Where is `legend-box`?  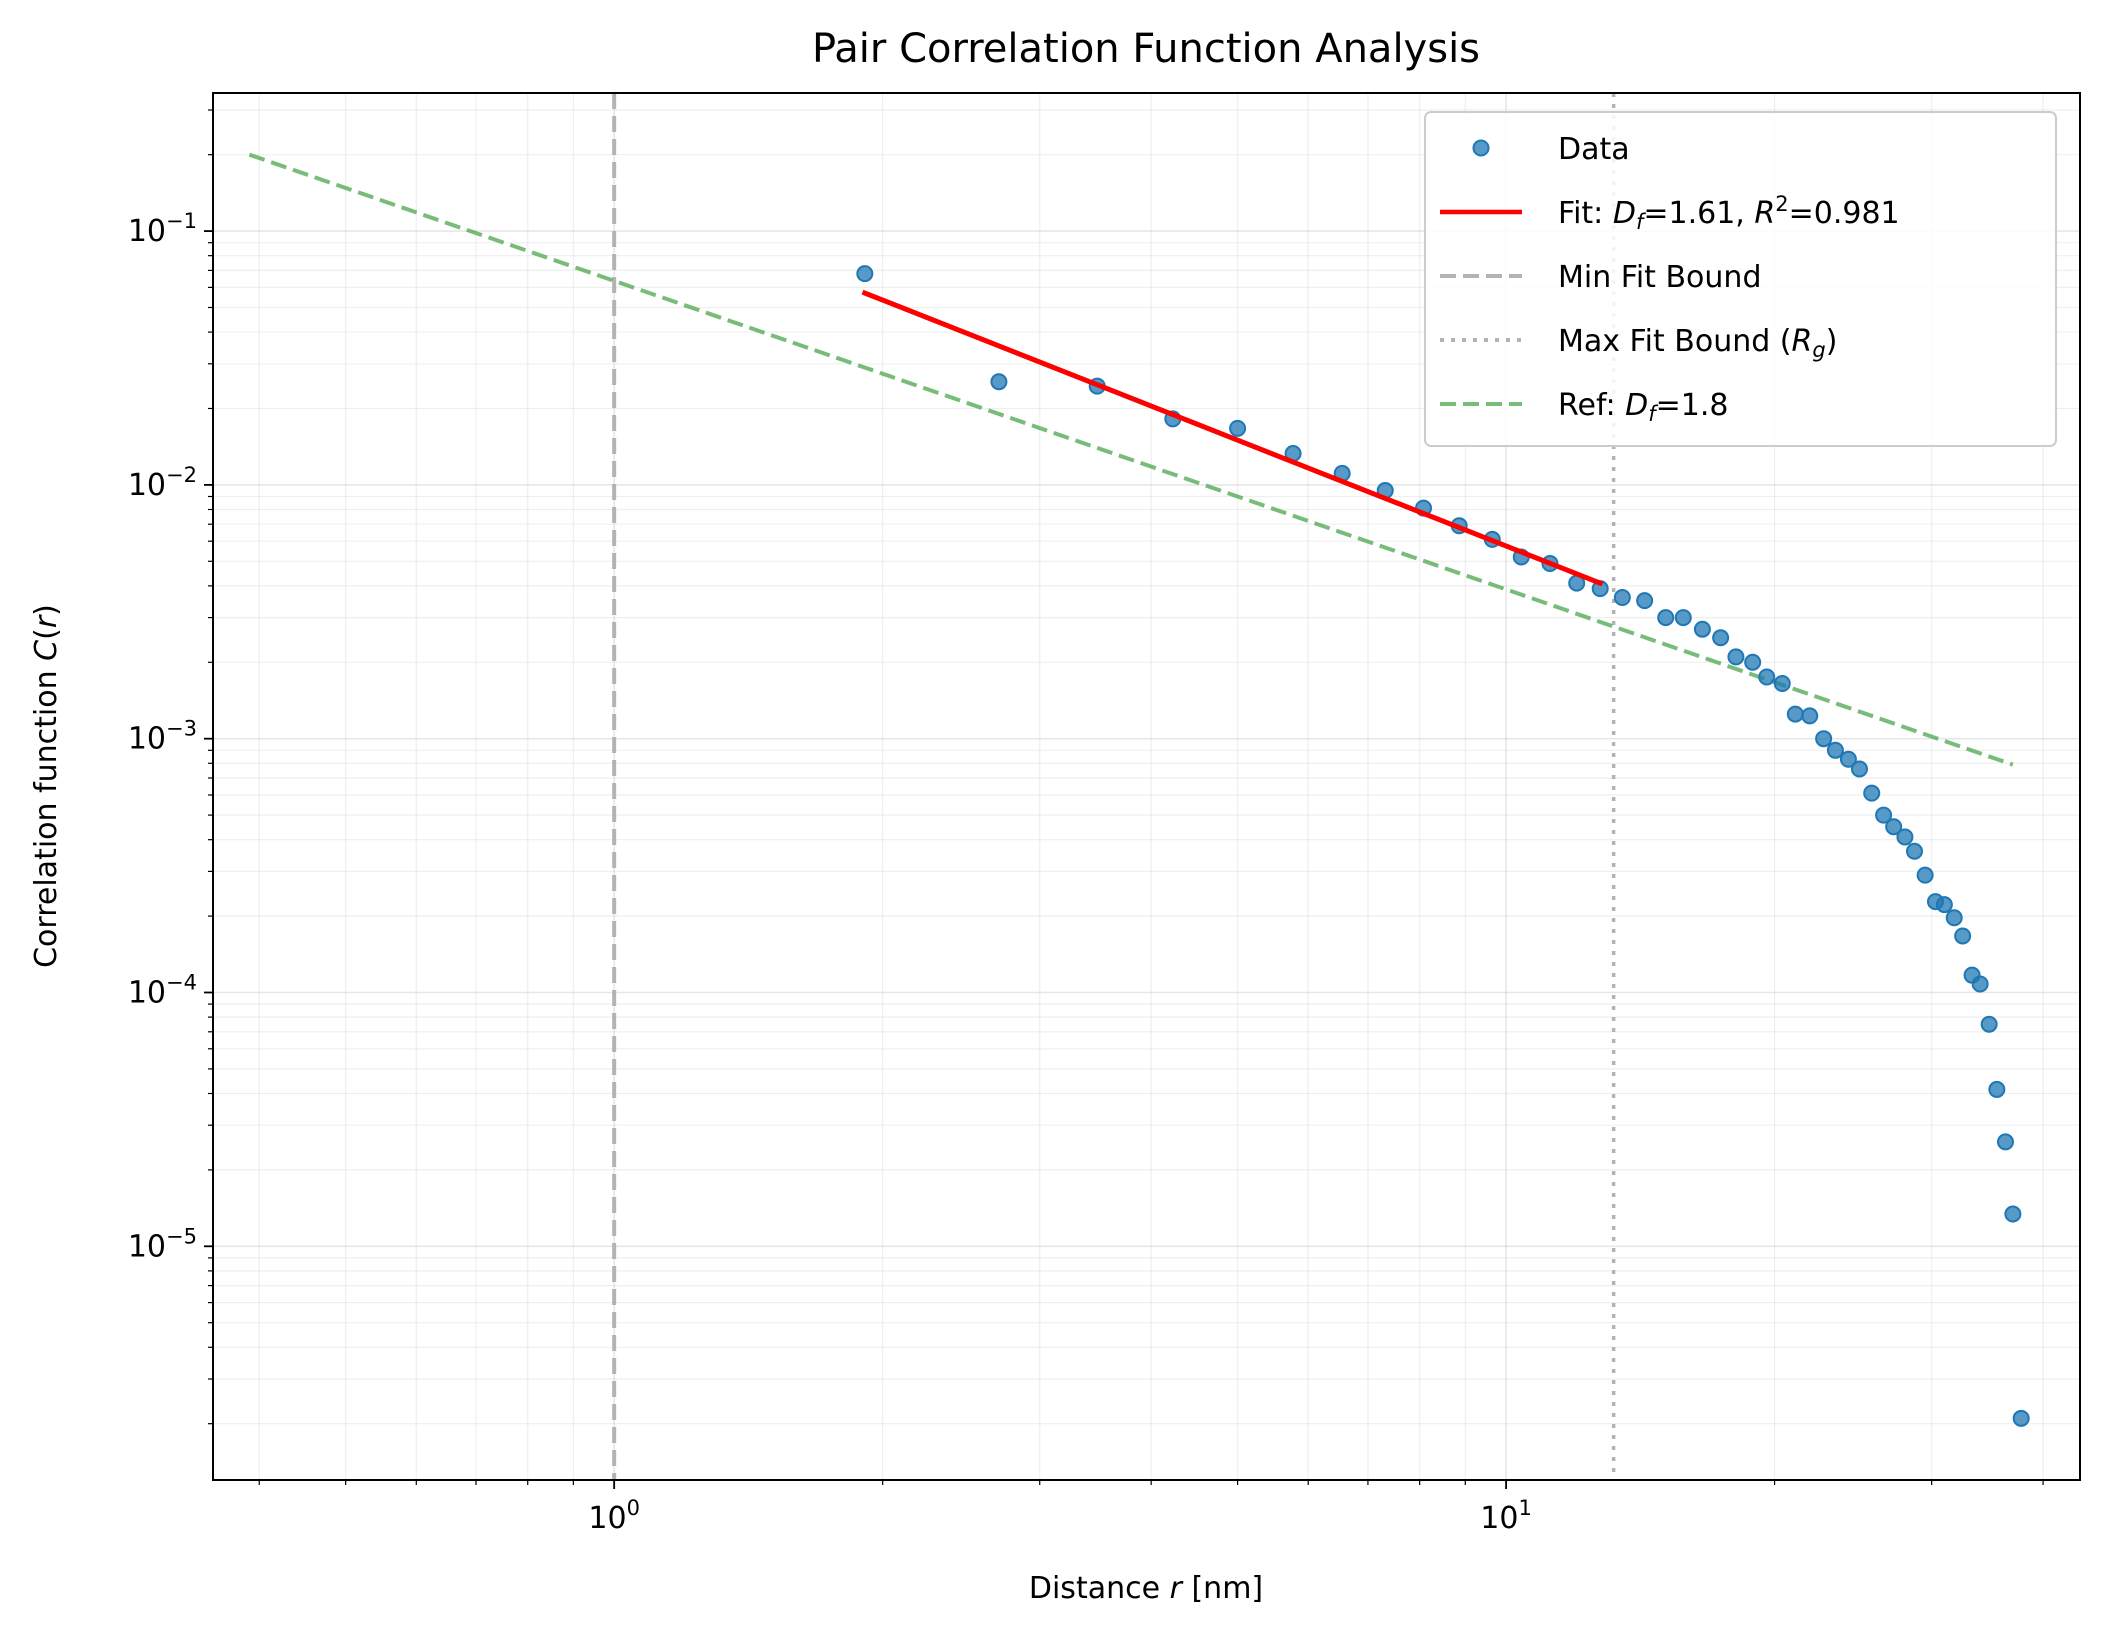 legend-box is located at coordinates (1740, 279).